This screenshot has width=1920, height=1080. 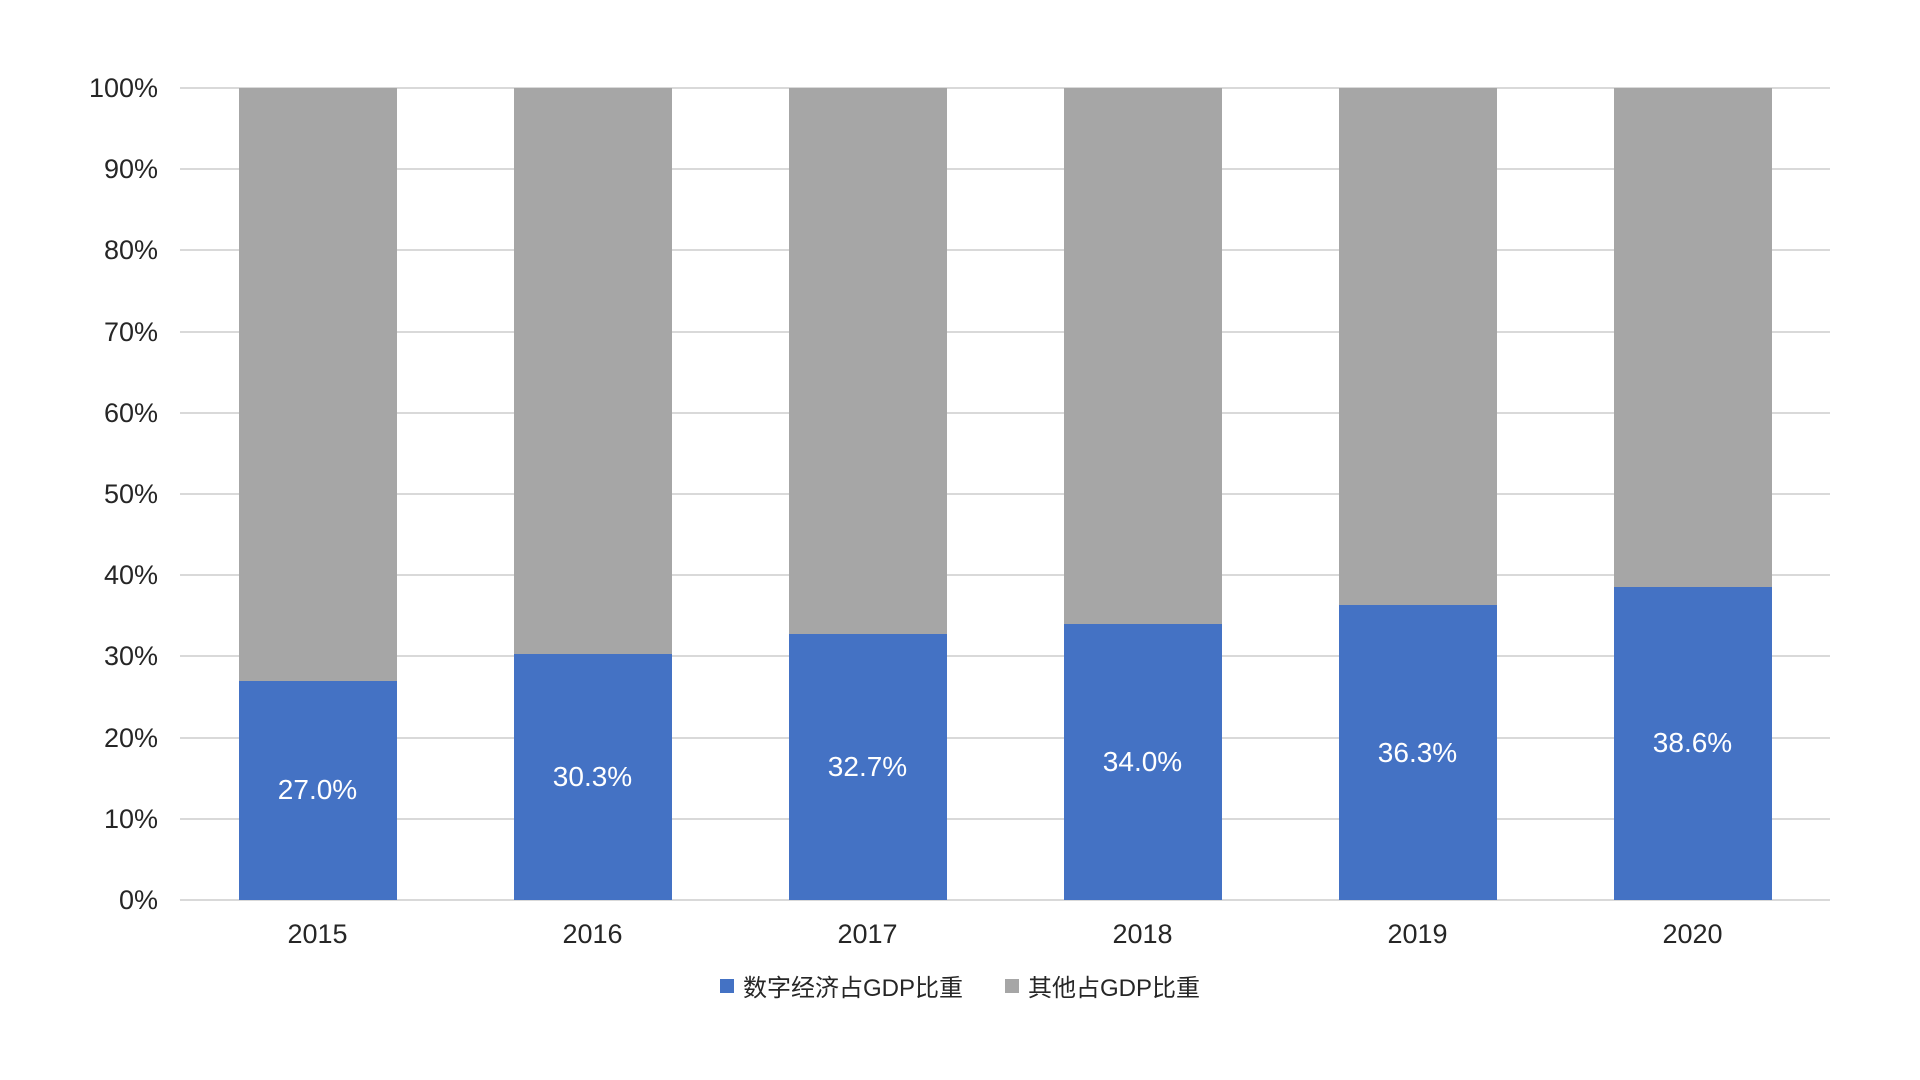 I want to click on x-axis-tick-2016: 2016, so click(x=592, y=934).